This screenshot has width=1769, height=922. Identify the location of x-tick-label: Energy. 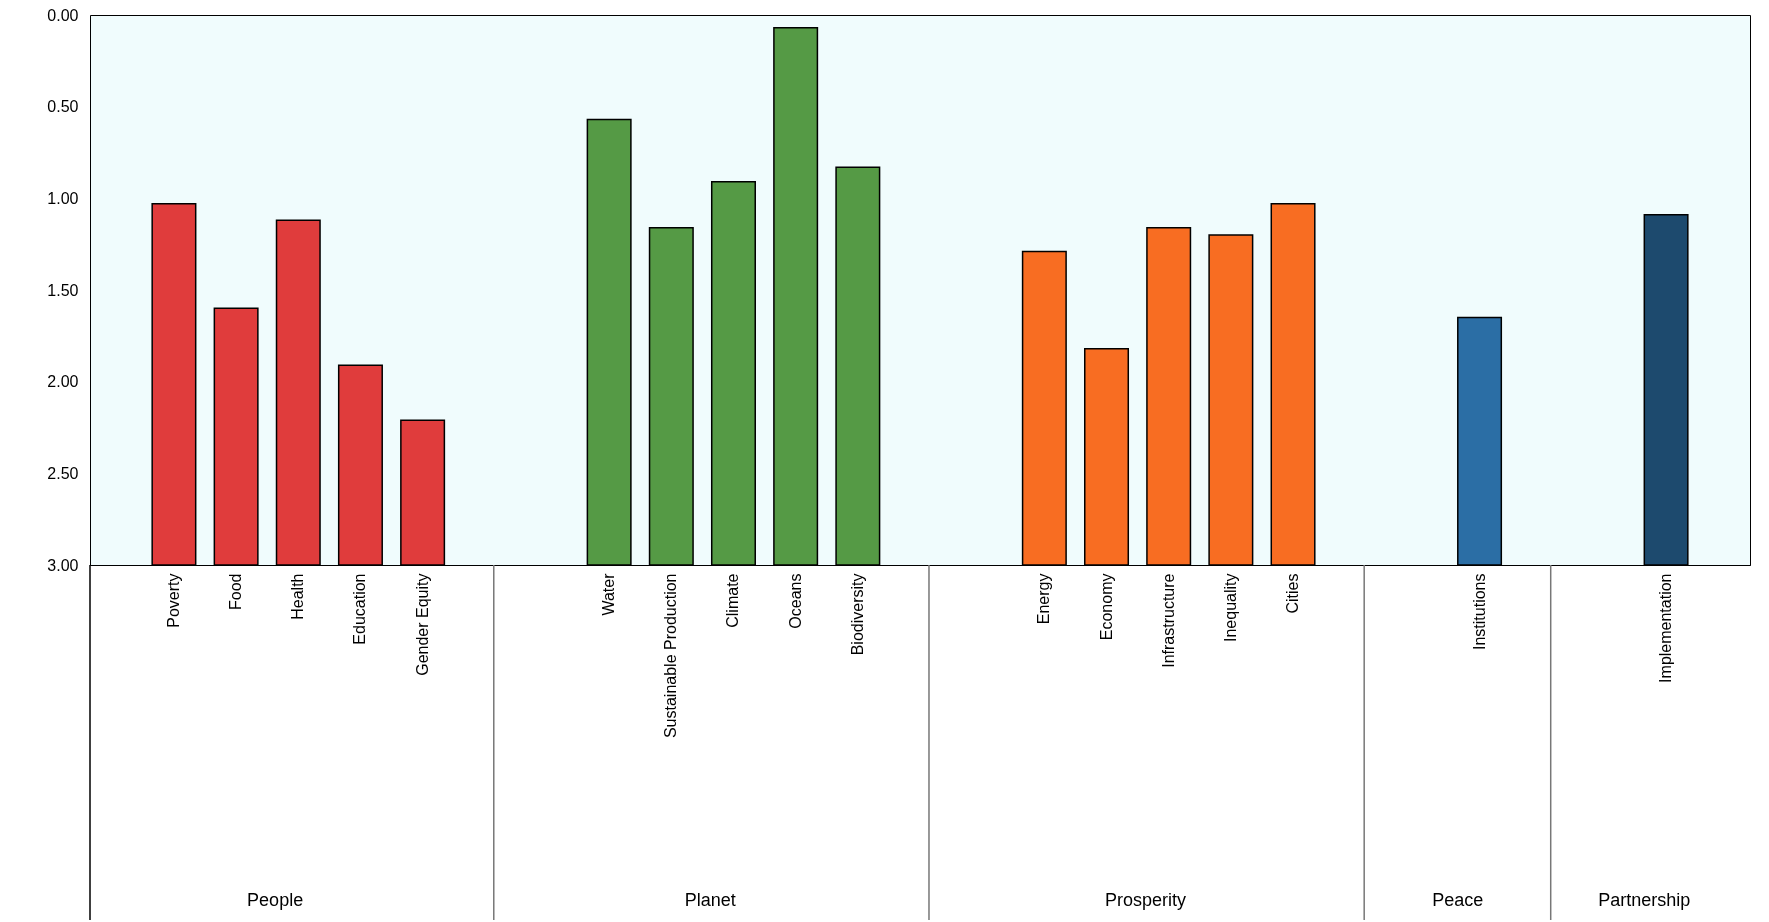
(1044, 599).